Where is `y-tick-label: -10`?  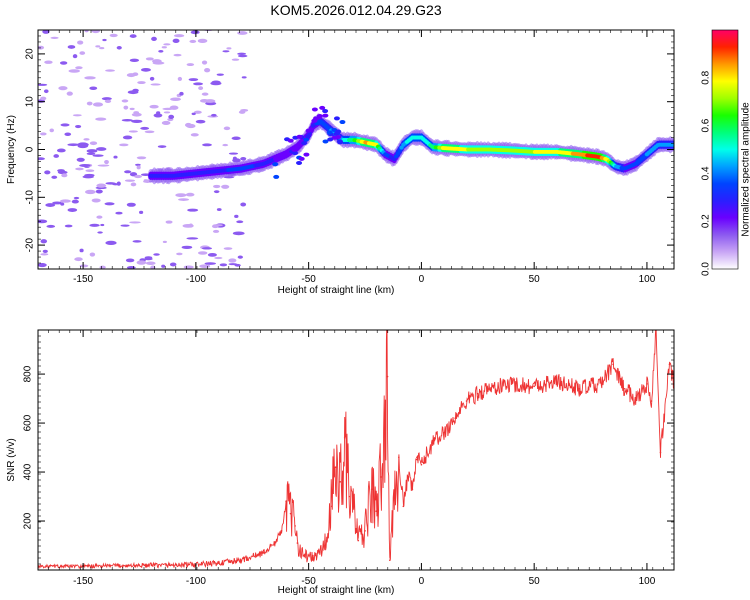
y-tick-label: -10 is located at coordinates (30, 197).